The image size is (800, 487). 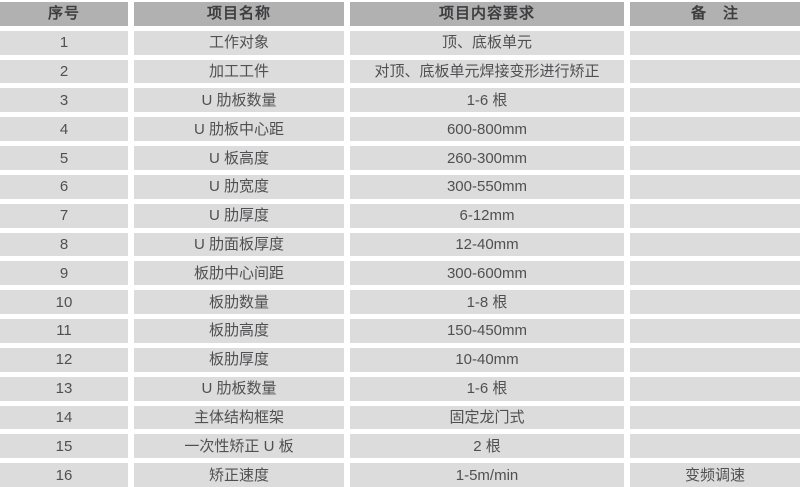 I want to click on table-cell-name: U 肋板中心距, so click(x=239, y=129).